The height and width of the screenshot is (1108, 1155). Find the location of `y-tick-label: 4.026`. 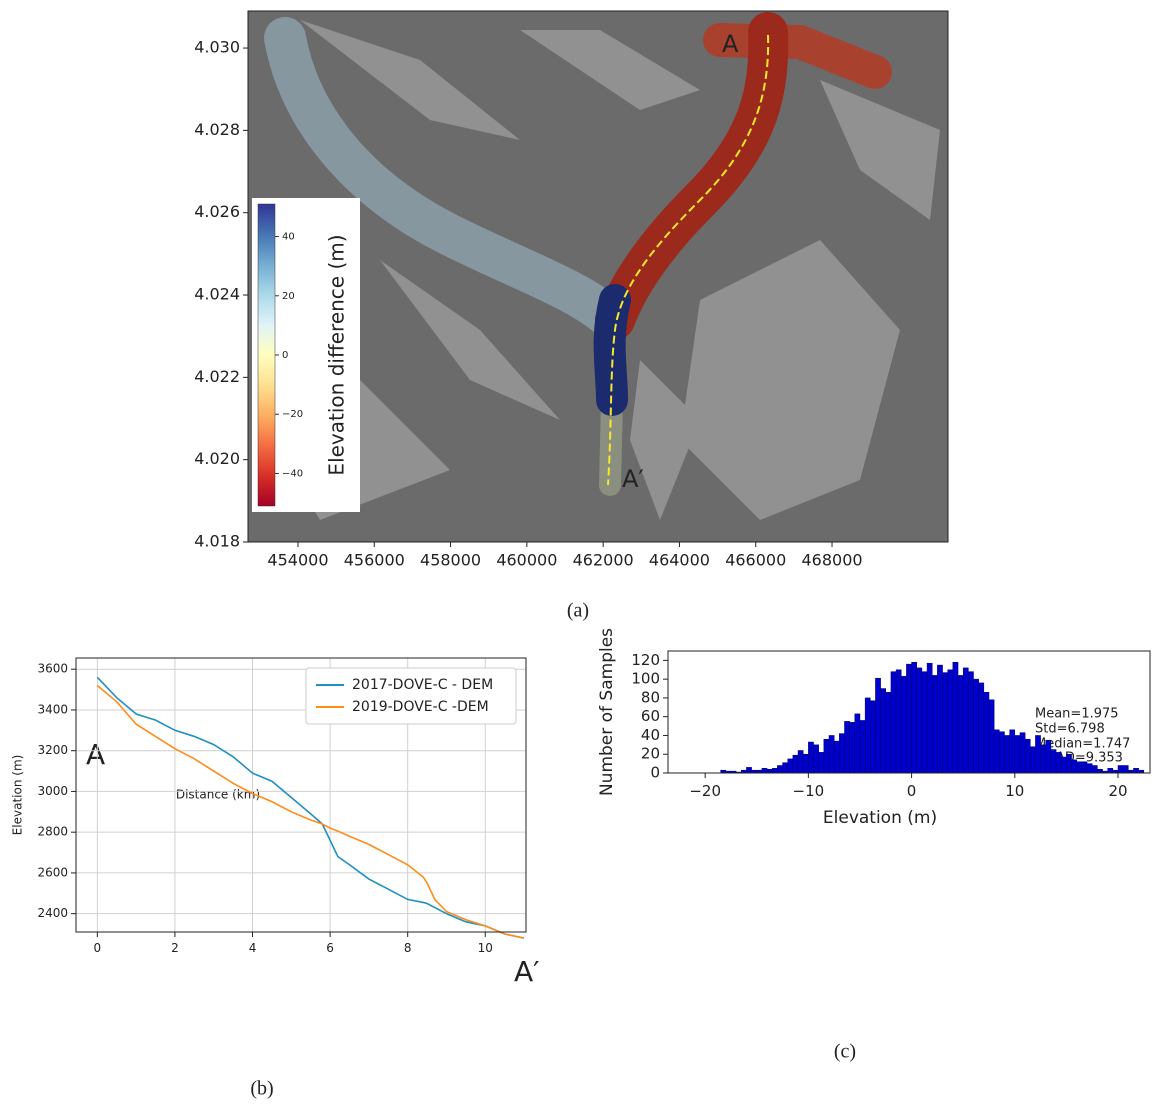

y-tick-label: 4.026 is located at coordinates (217, 211).